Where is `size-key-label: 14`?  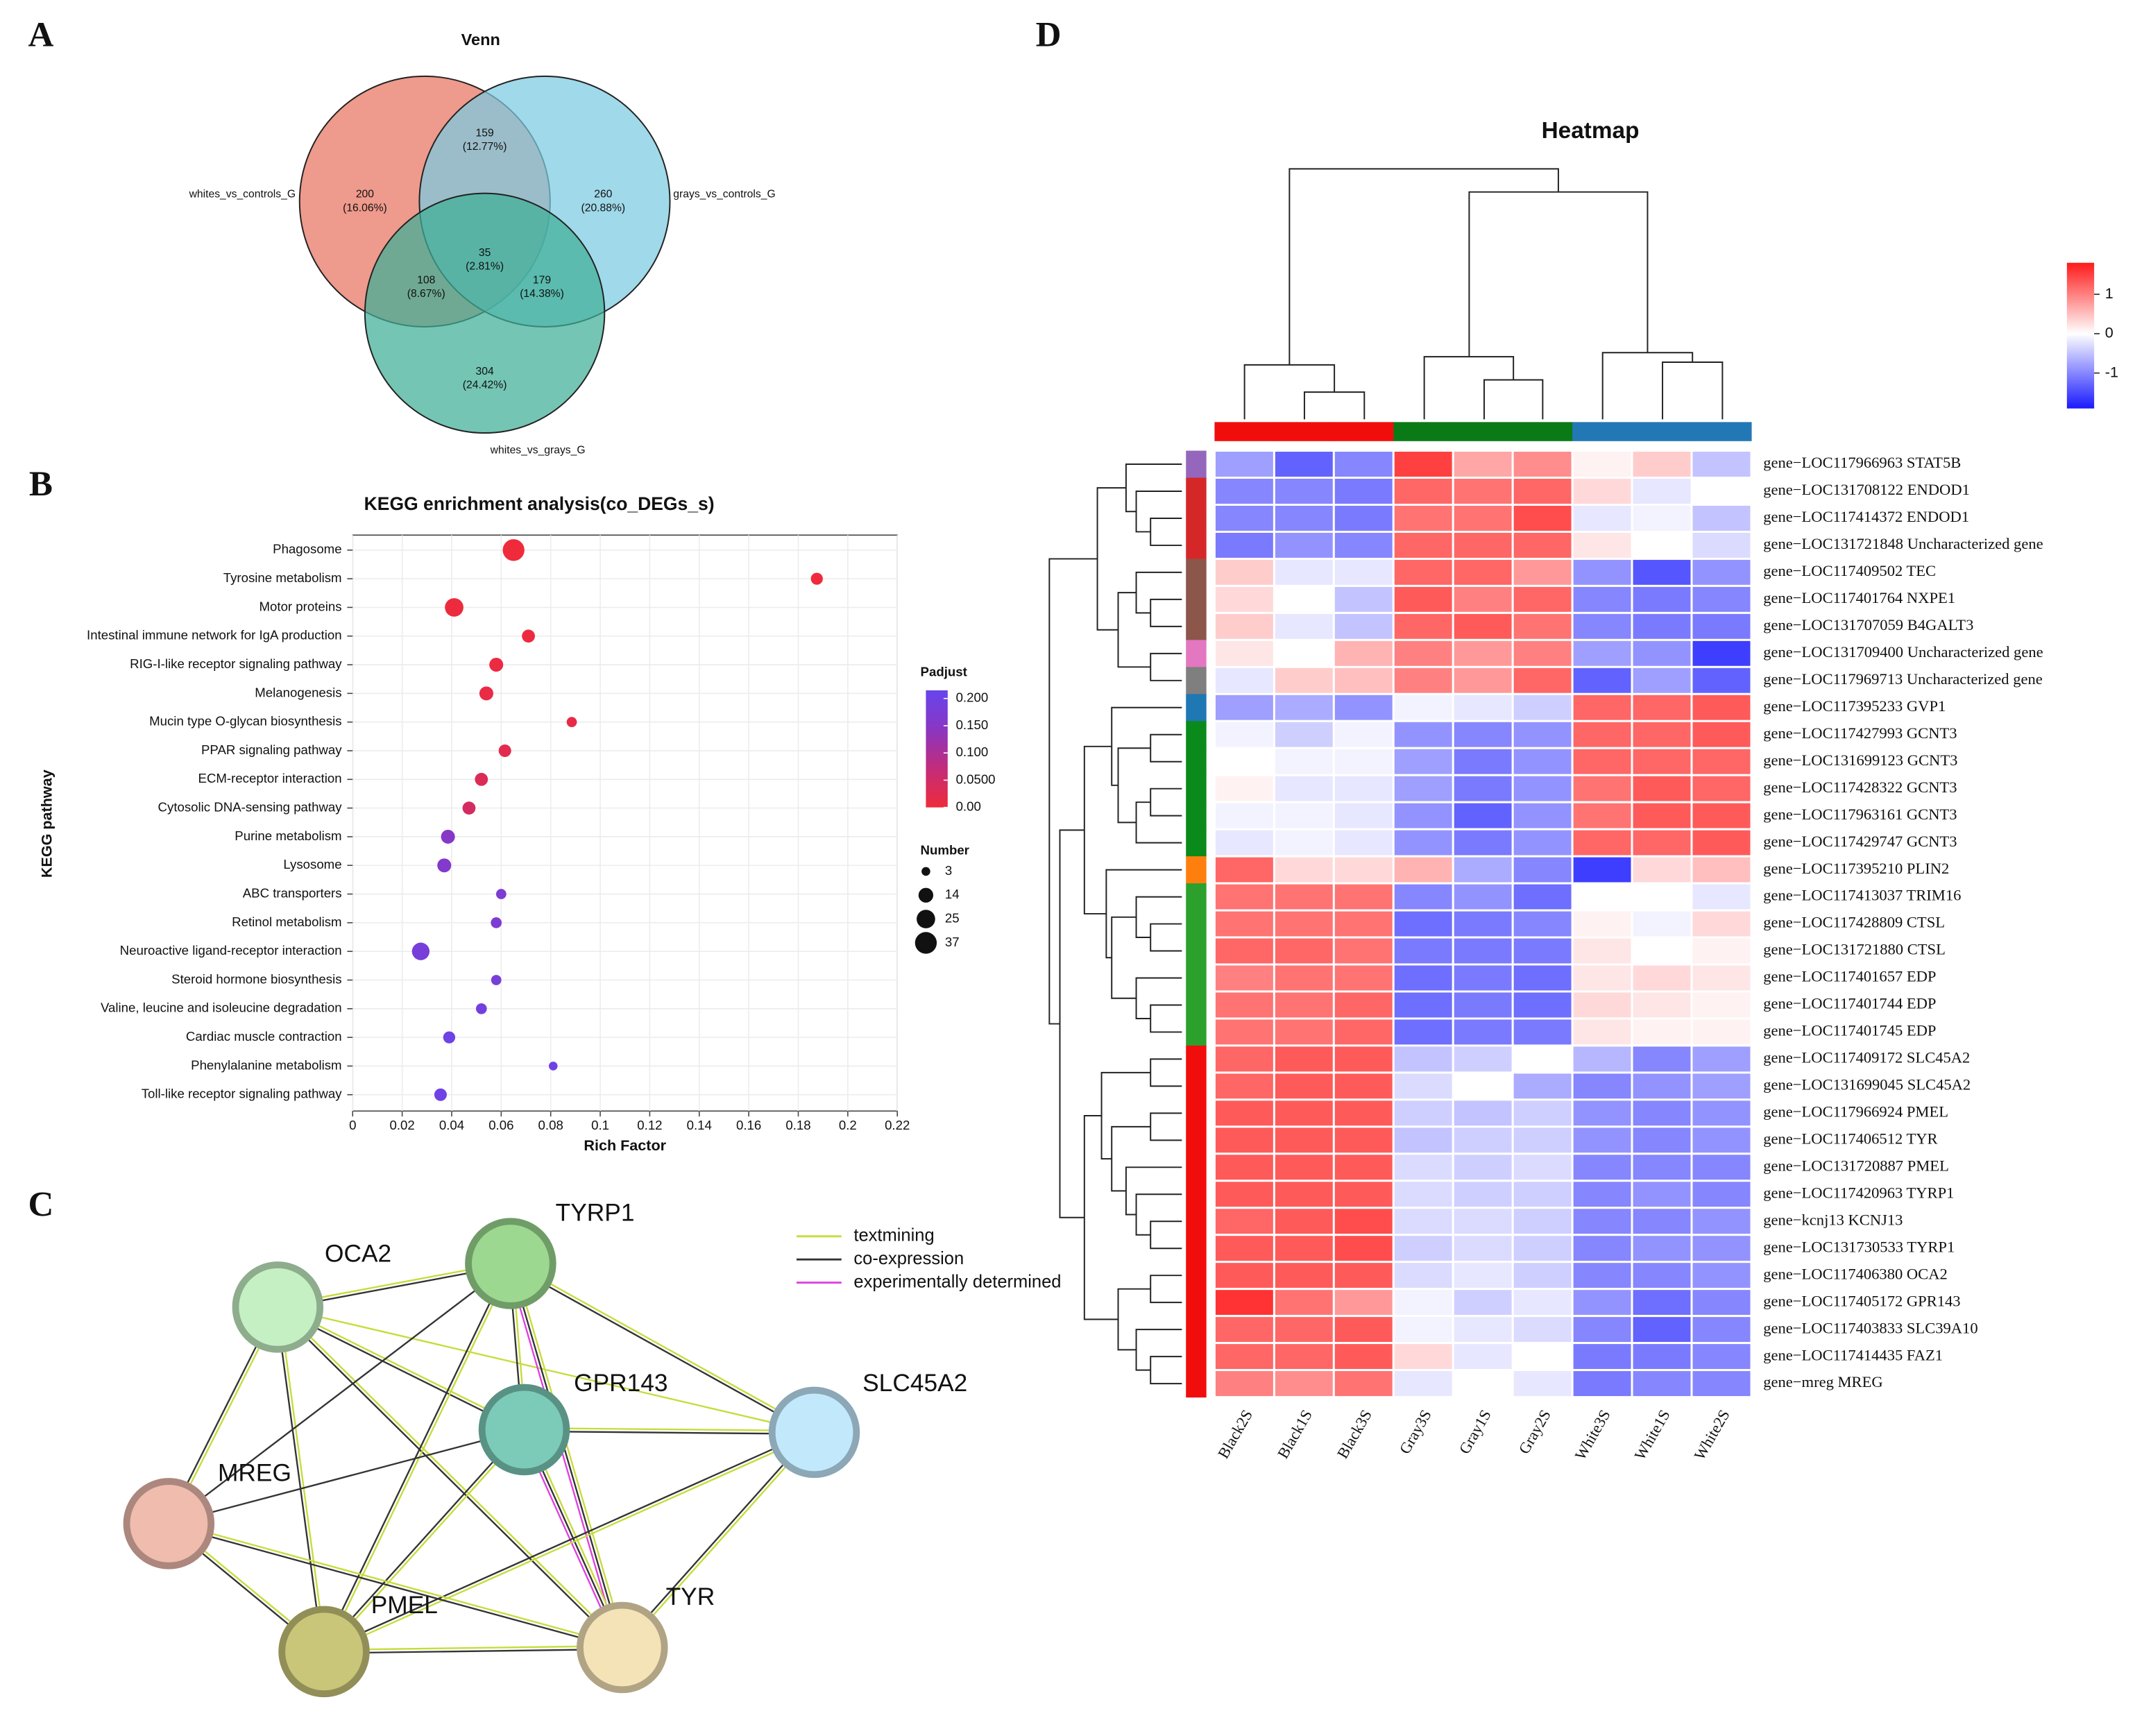 size-key-label: 14 is located at coordinates (952, 894).